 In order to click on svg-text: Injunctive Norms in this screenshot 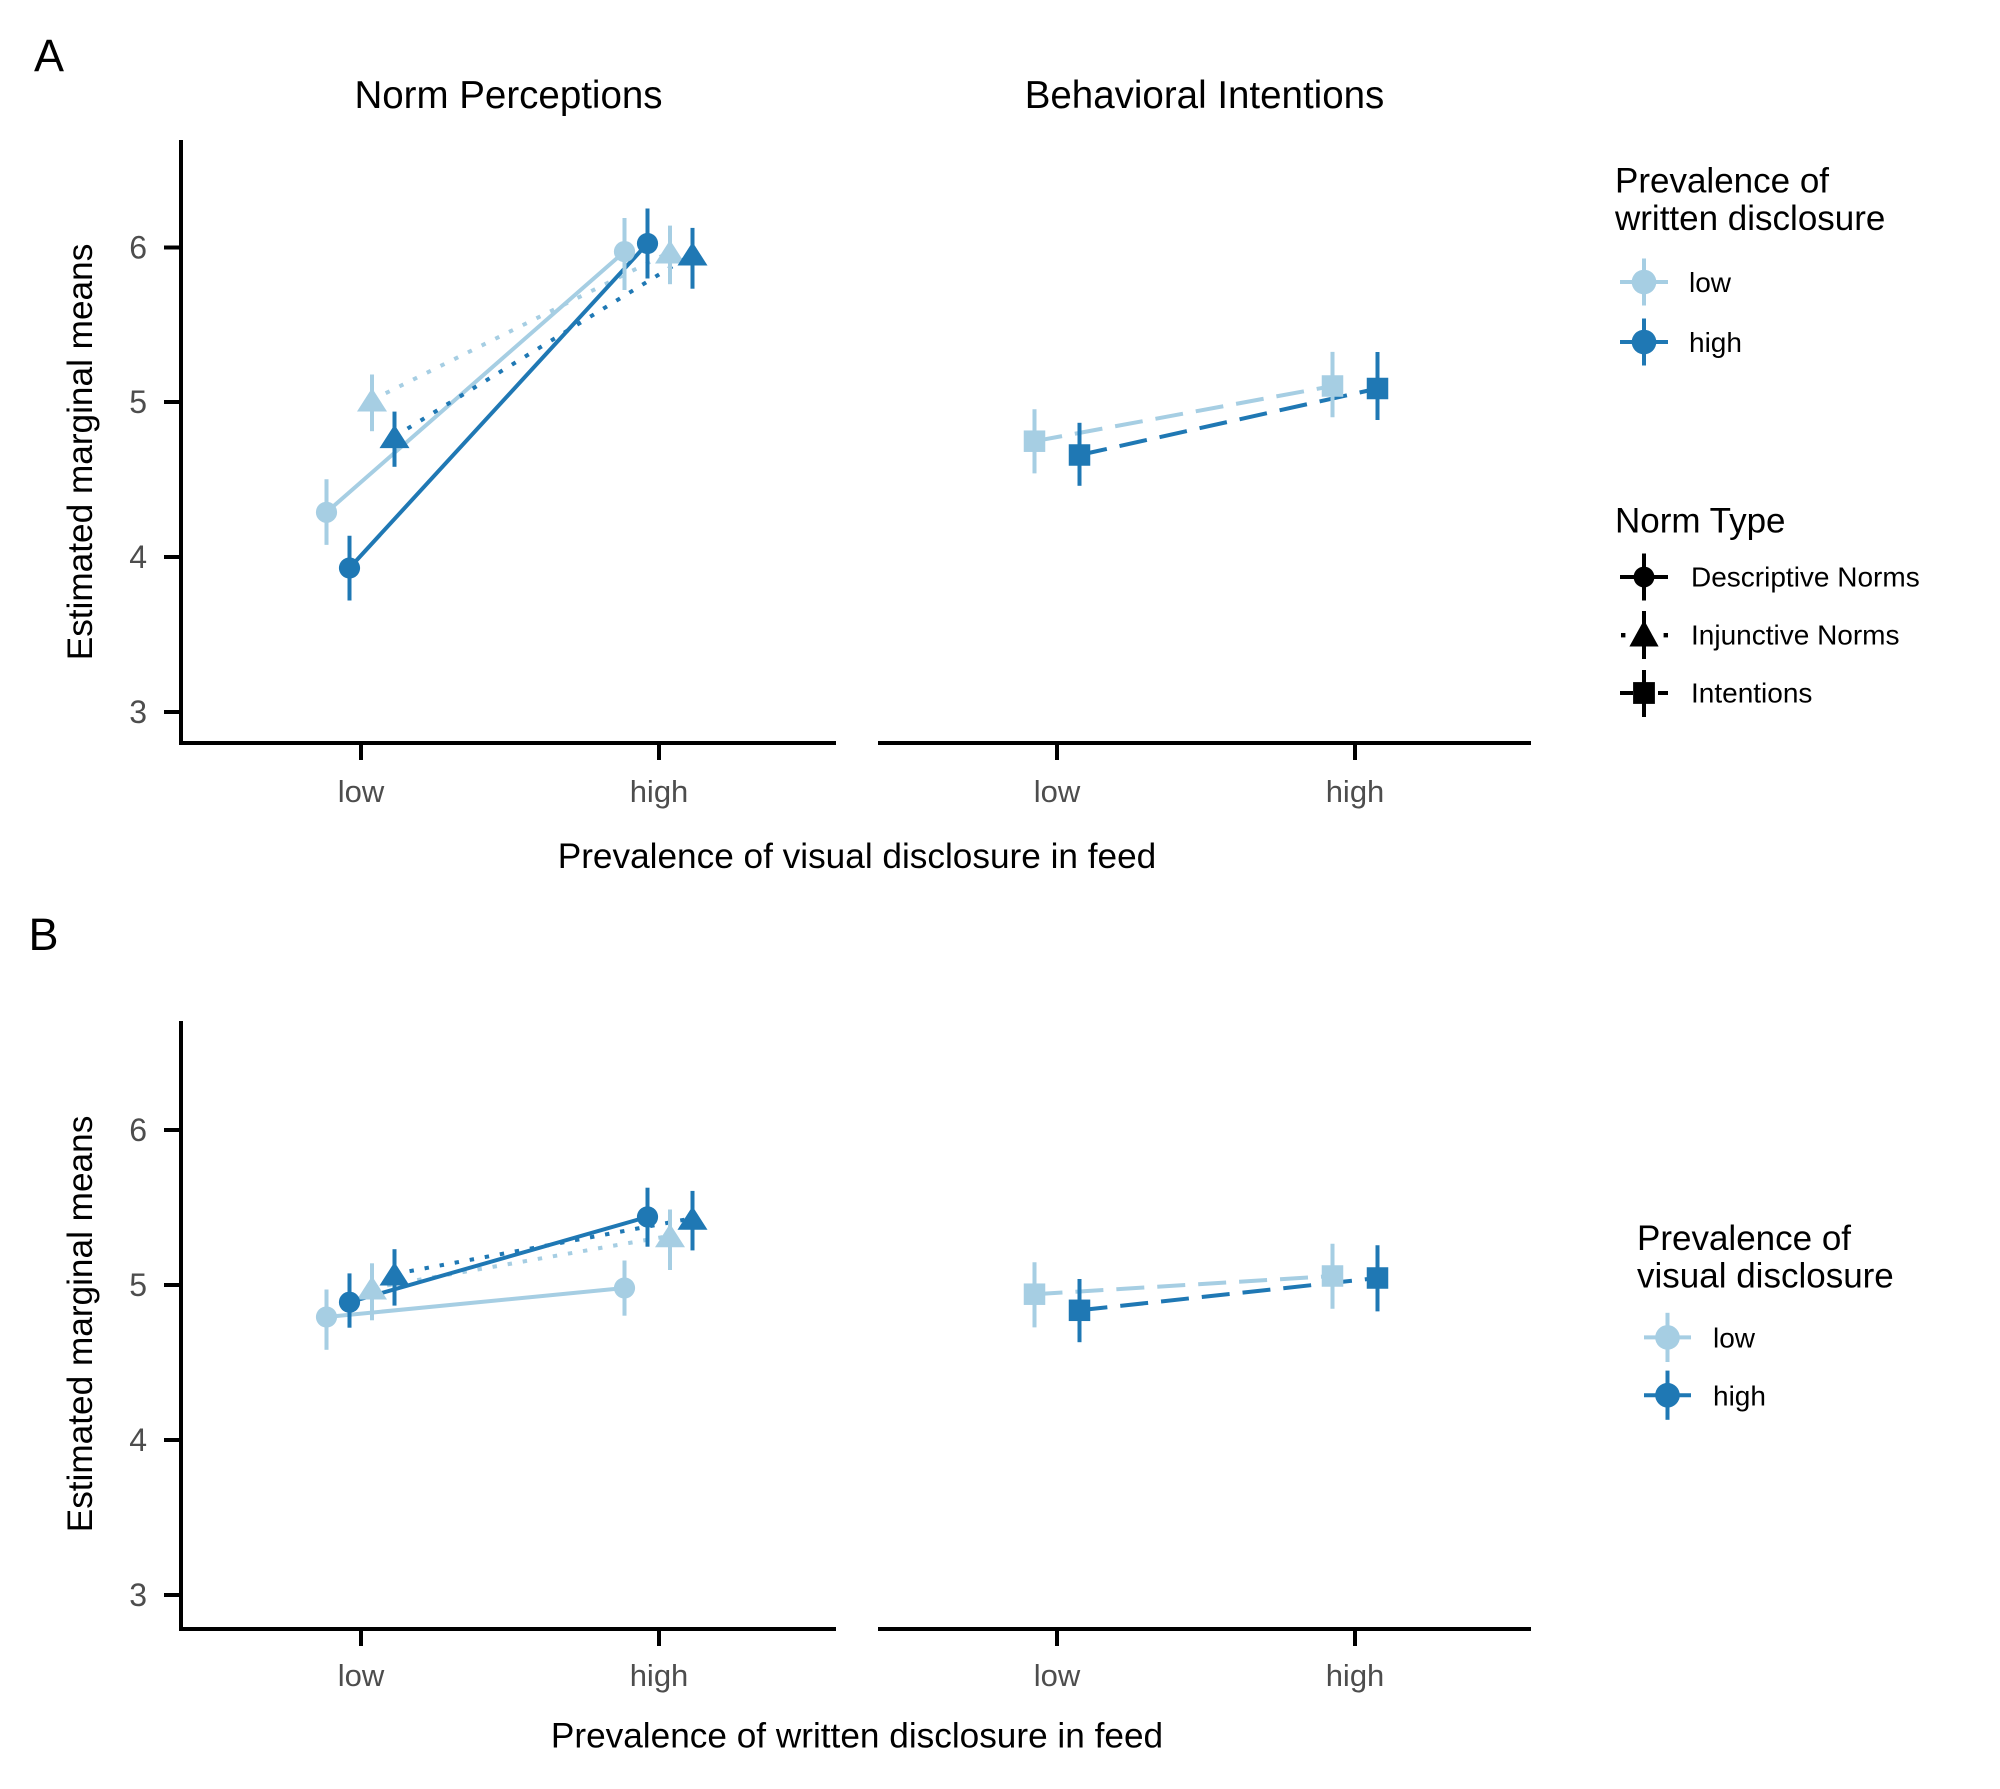, I will do `click(1795, 635)`.